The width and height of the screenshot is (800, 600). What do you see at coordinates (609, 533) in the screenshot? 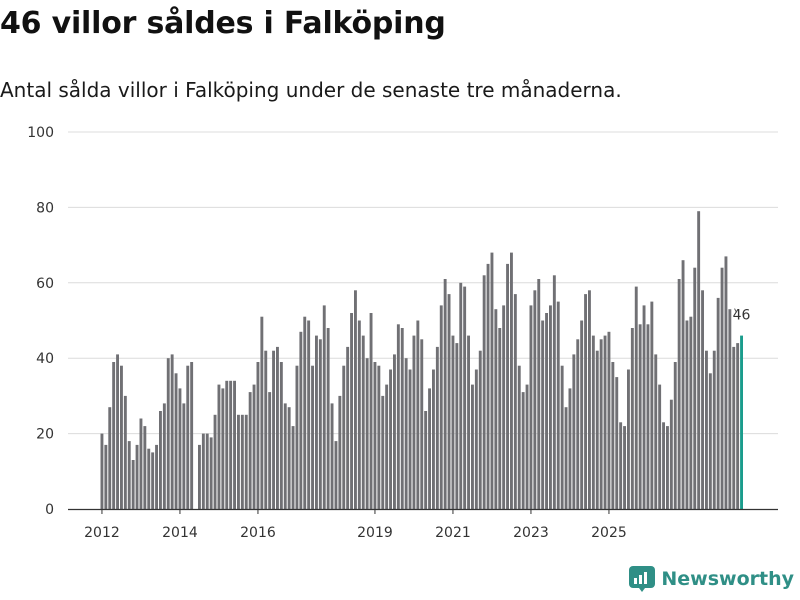
I see `x-tick-label: 2025` at bounding box center [609, 533].